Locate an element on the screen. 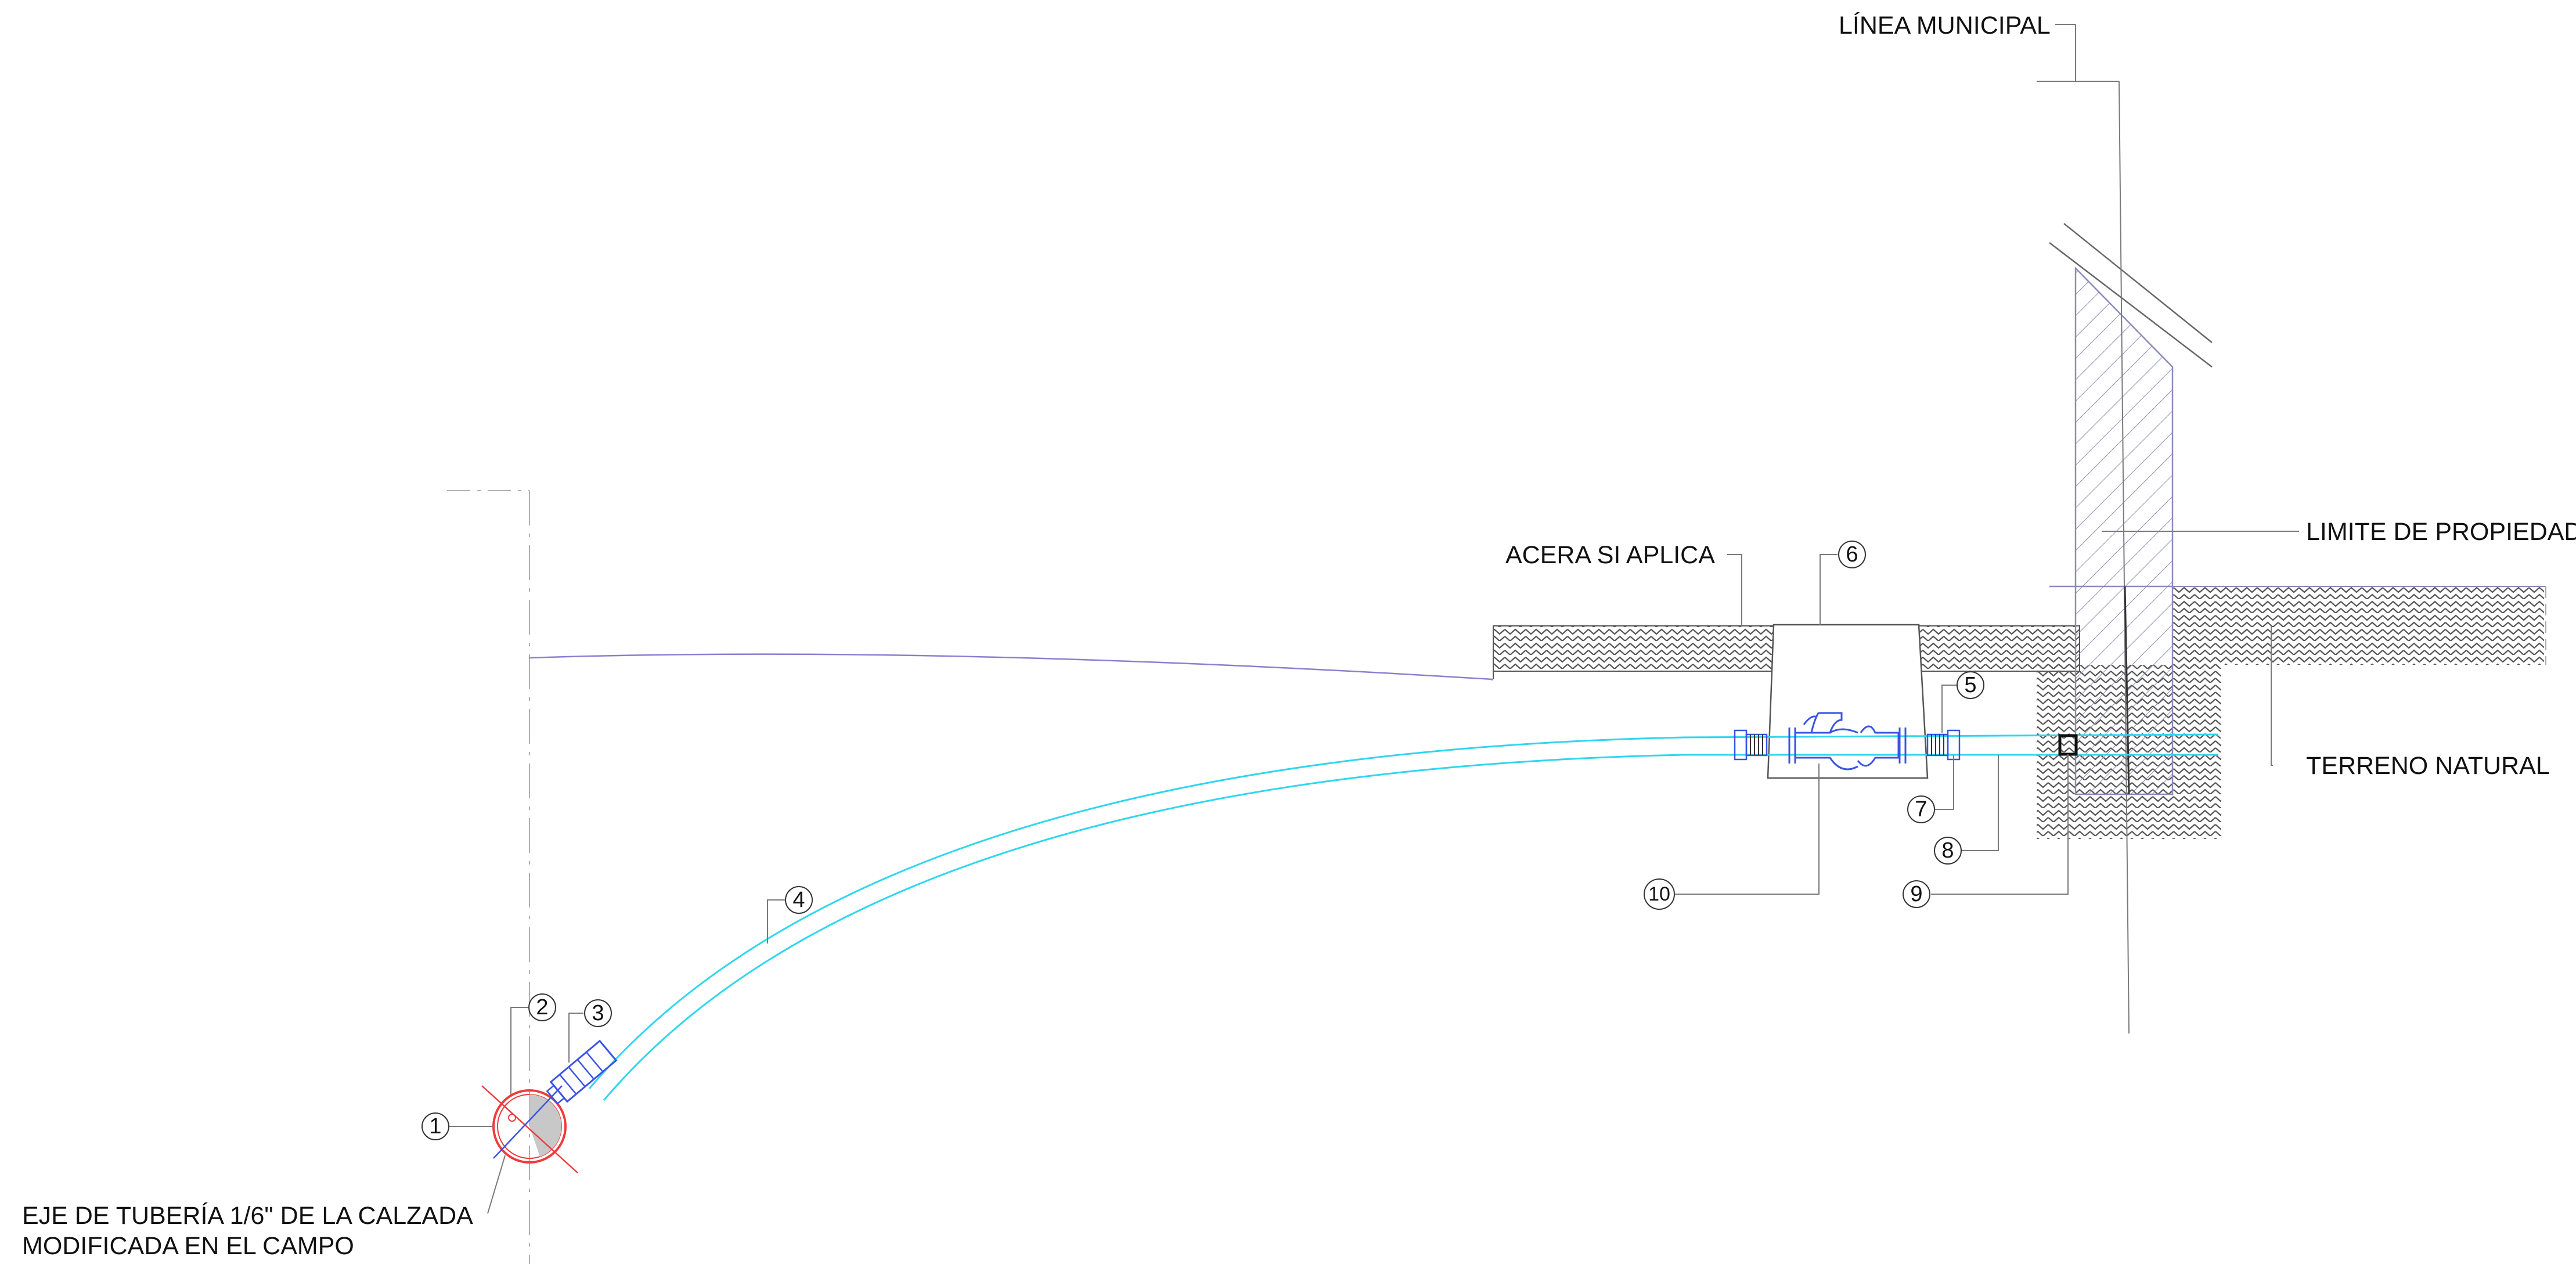 This screenshot has height=1264, width=2576. svg-text: 8 is located at coordinates (1947, 851).